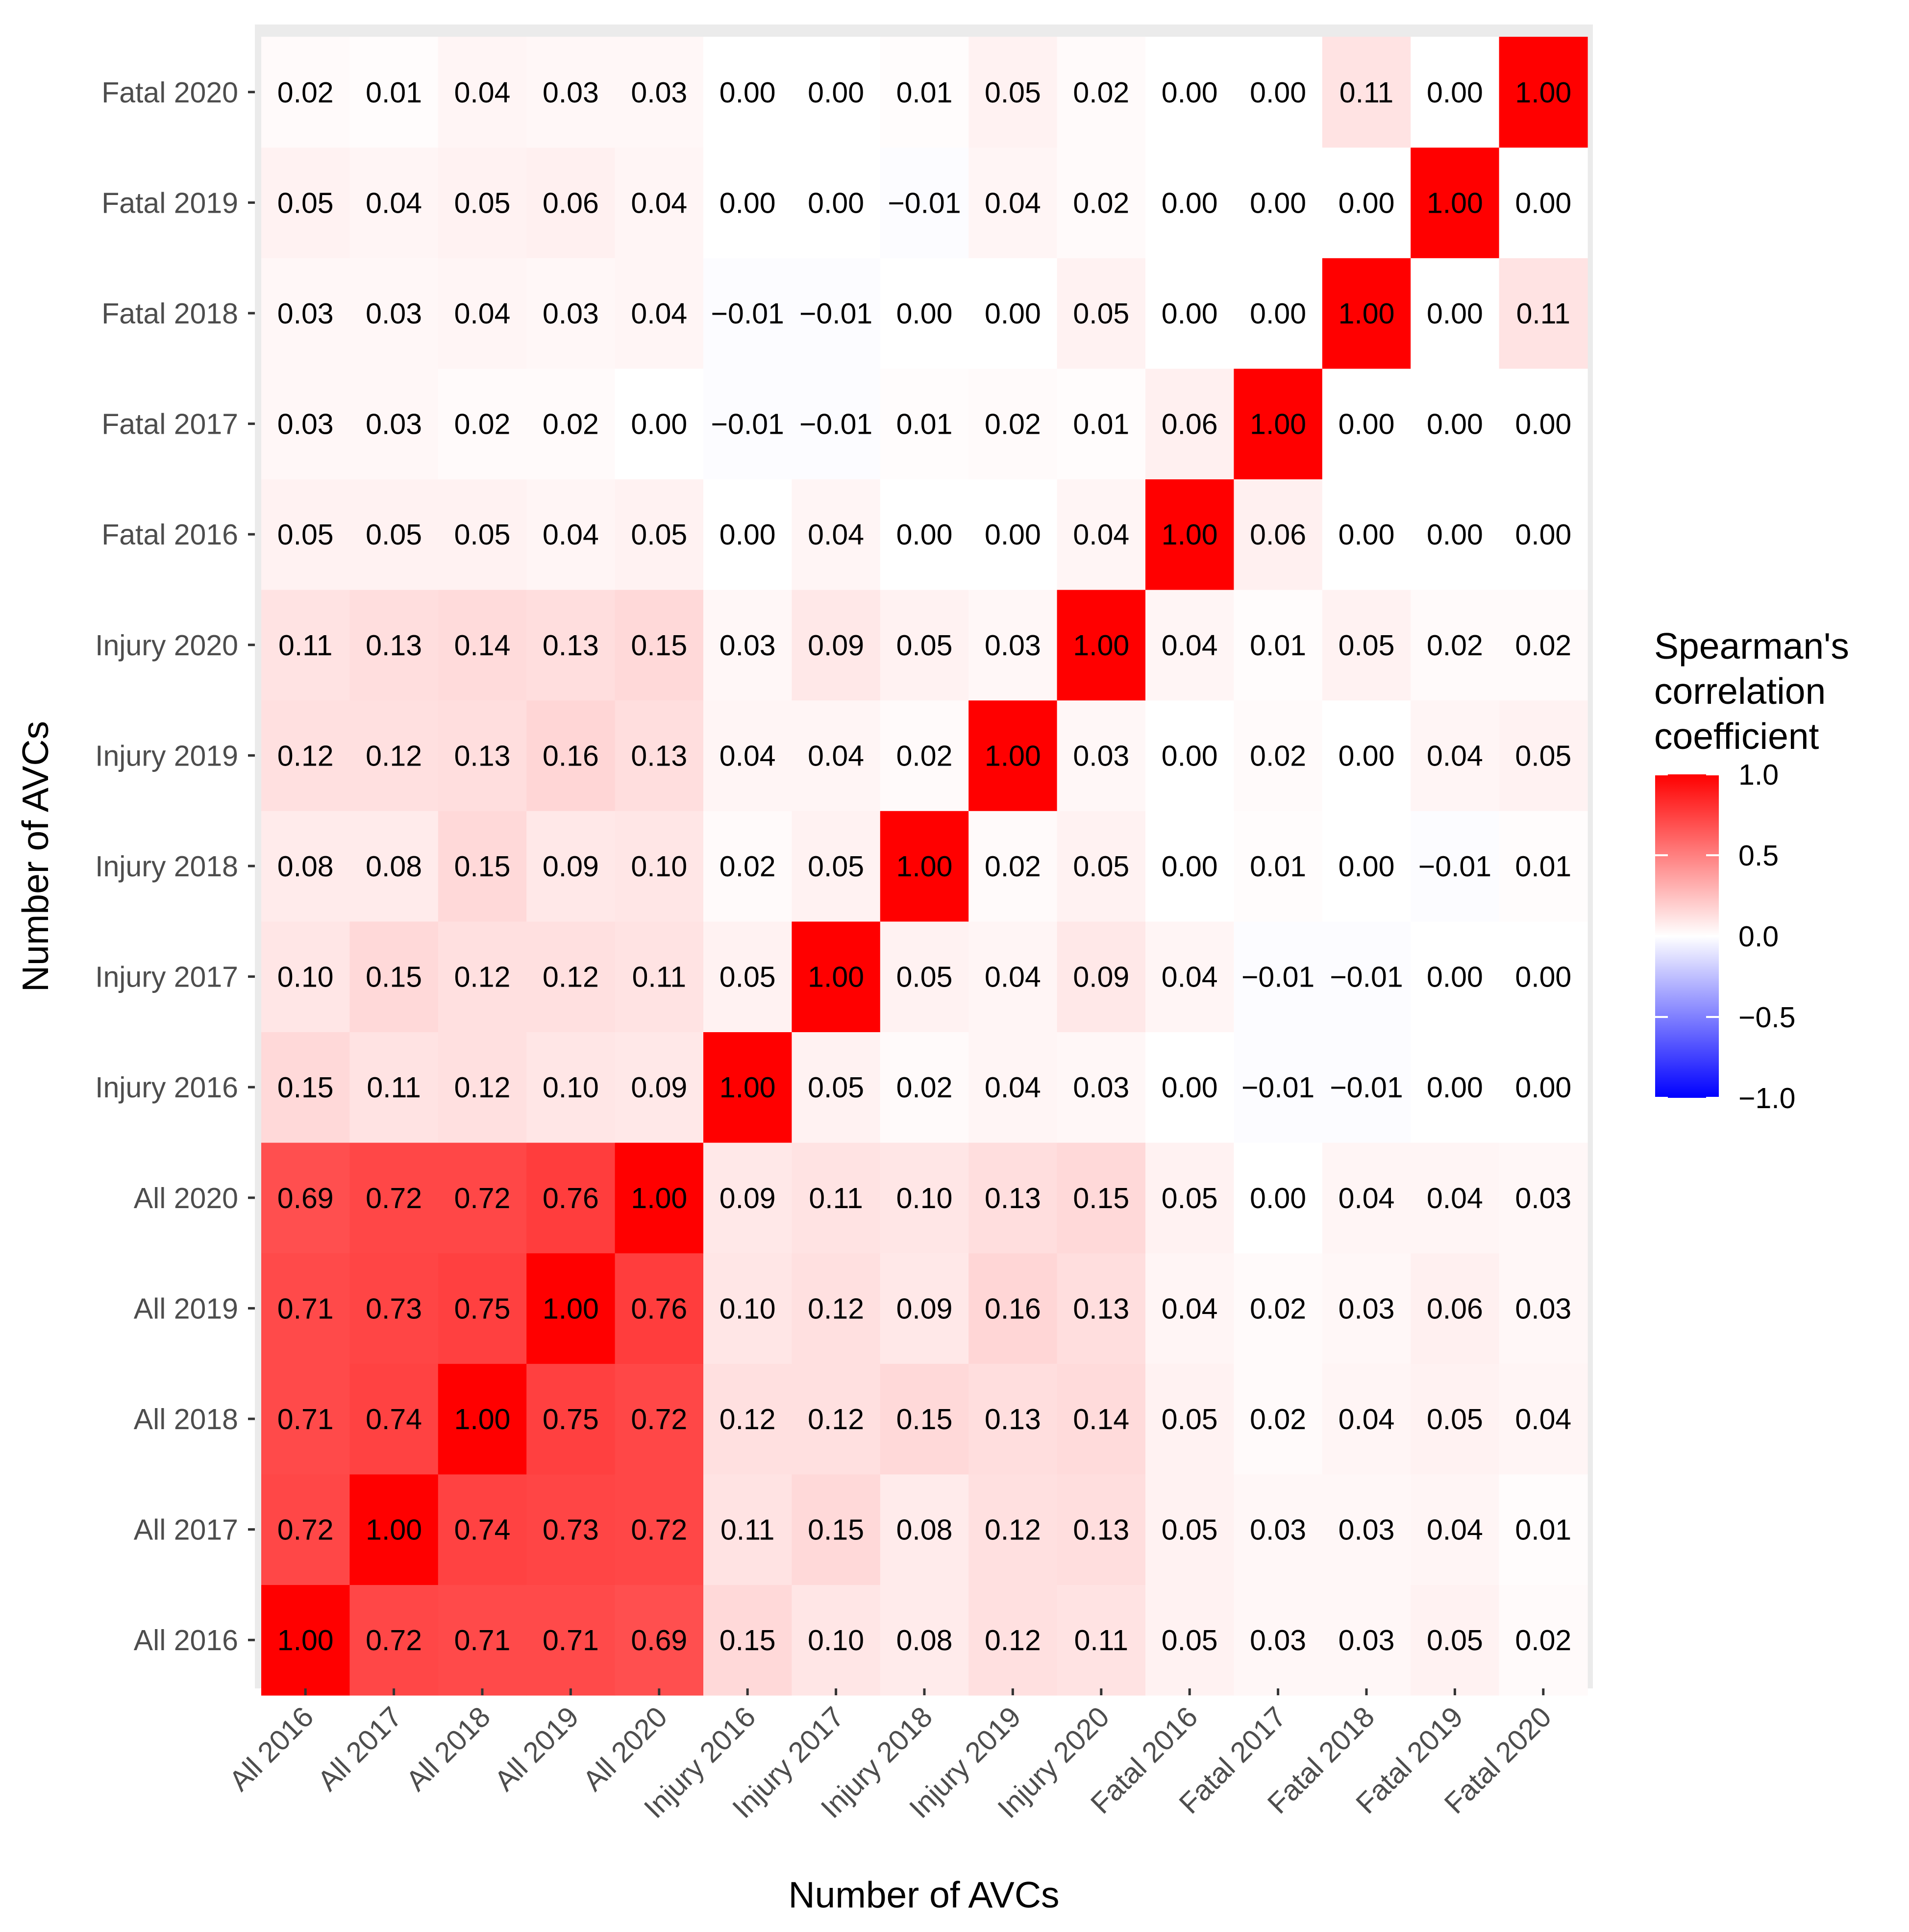  I want to click on heatmap-cell-value: 0.69, so click(659, 1640).